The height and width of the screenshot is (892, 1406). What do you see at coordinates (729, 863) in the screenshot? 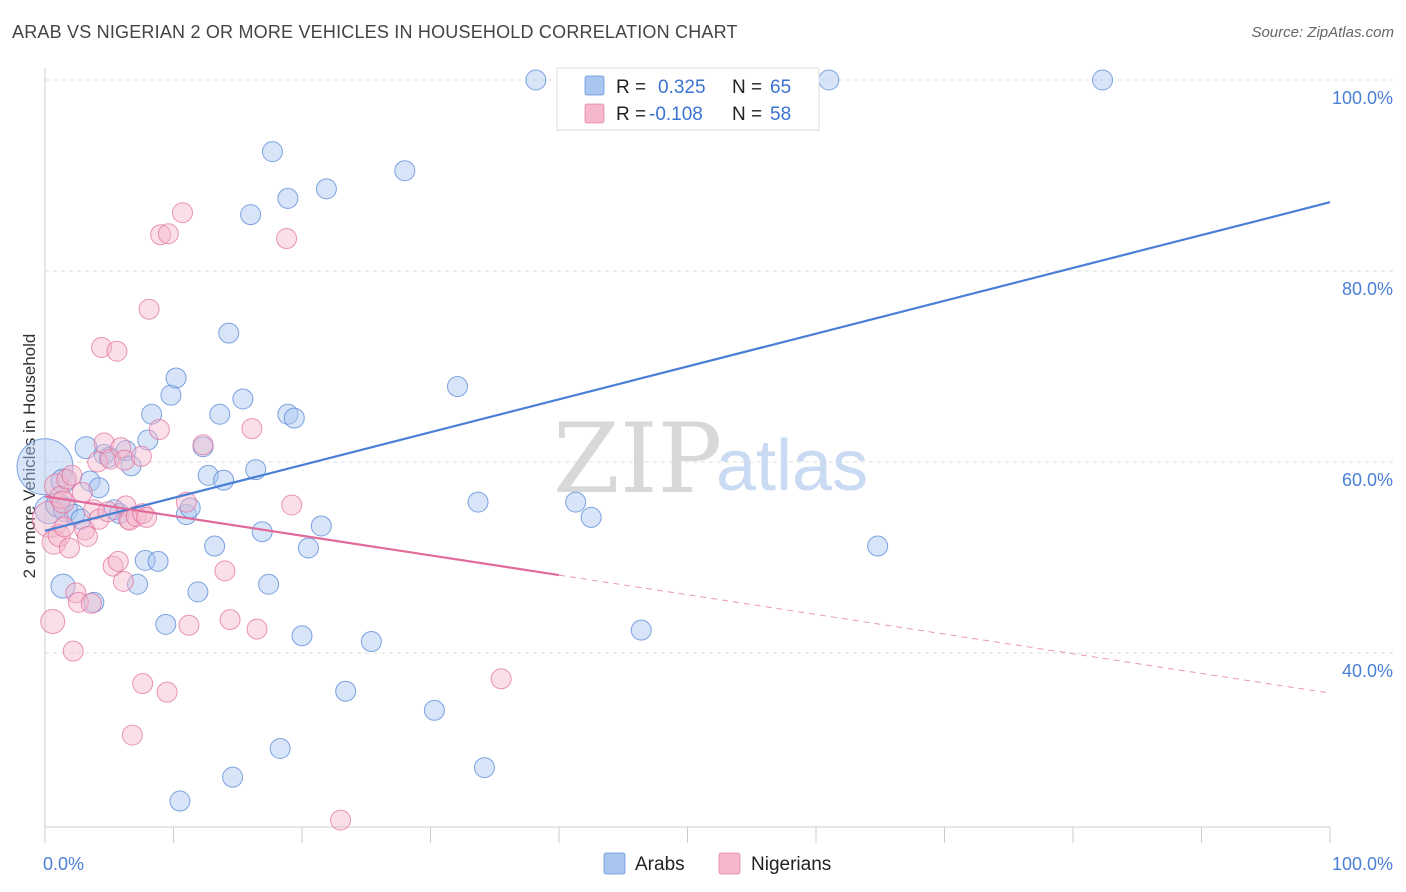
I see `legend-swatch-nigerians` at bounding box center [729, 863].